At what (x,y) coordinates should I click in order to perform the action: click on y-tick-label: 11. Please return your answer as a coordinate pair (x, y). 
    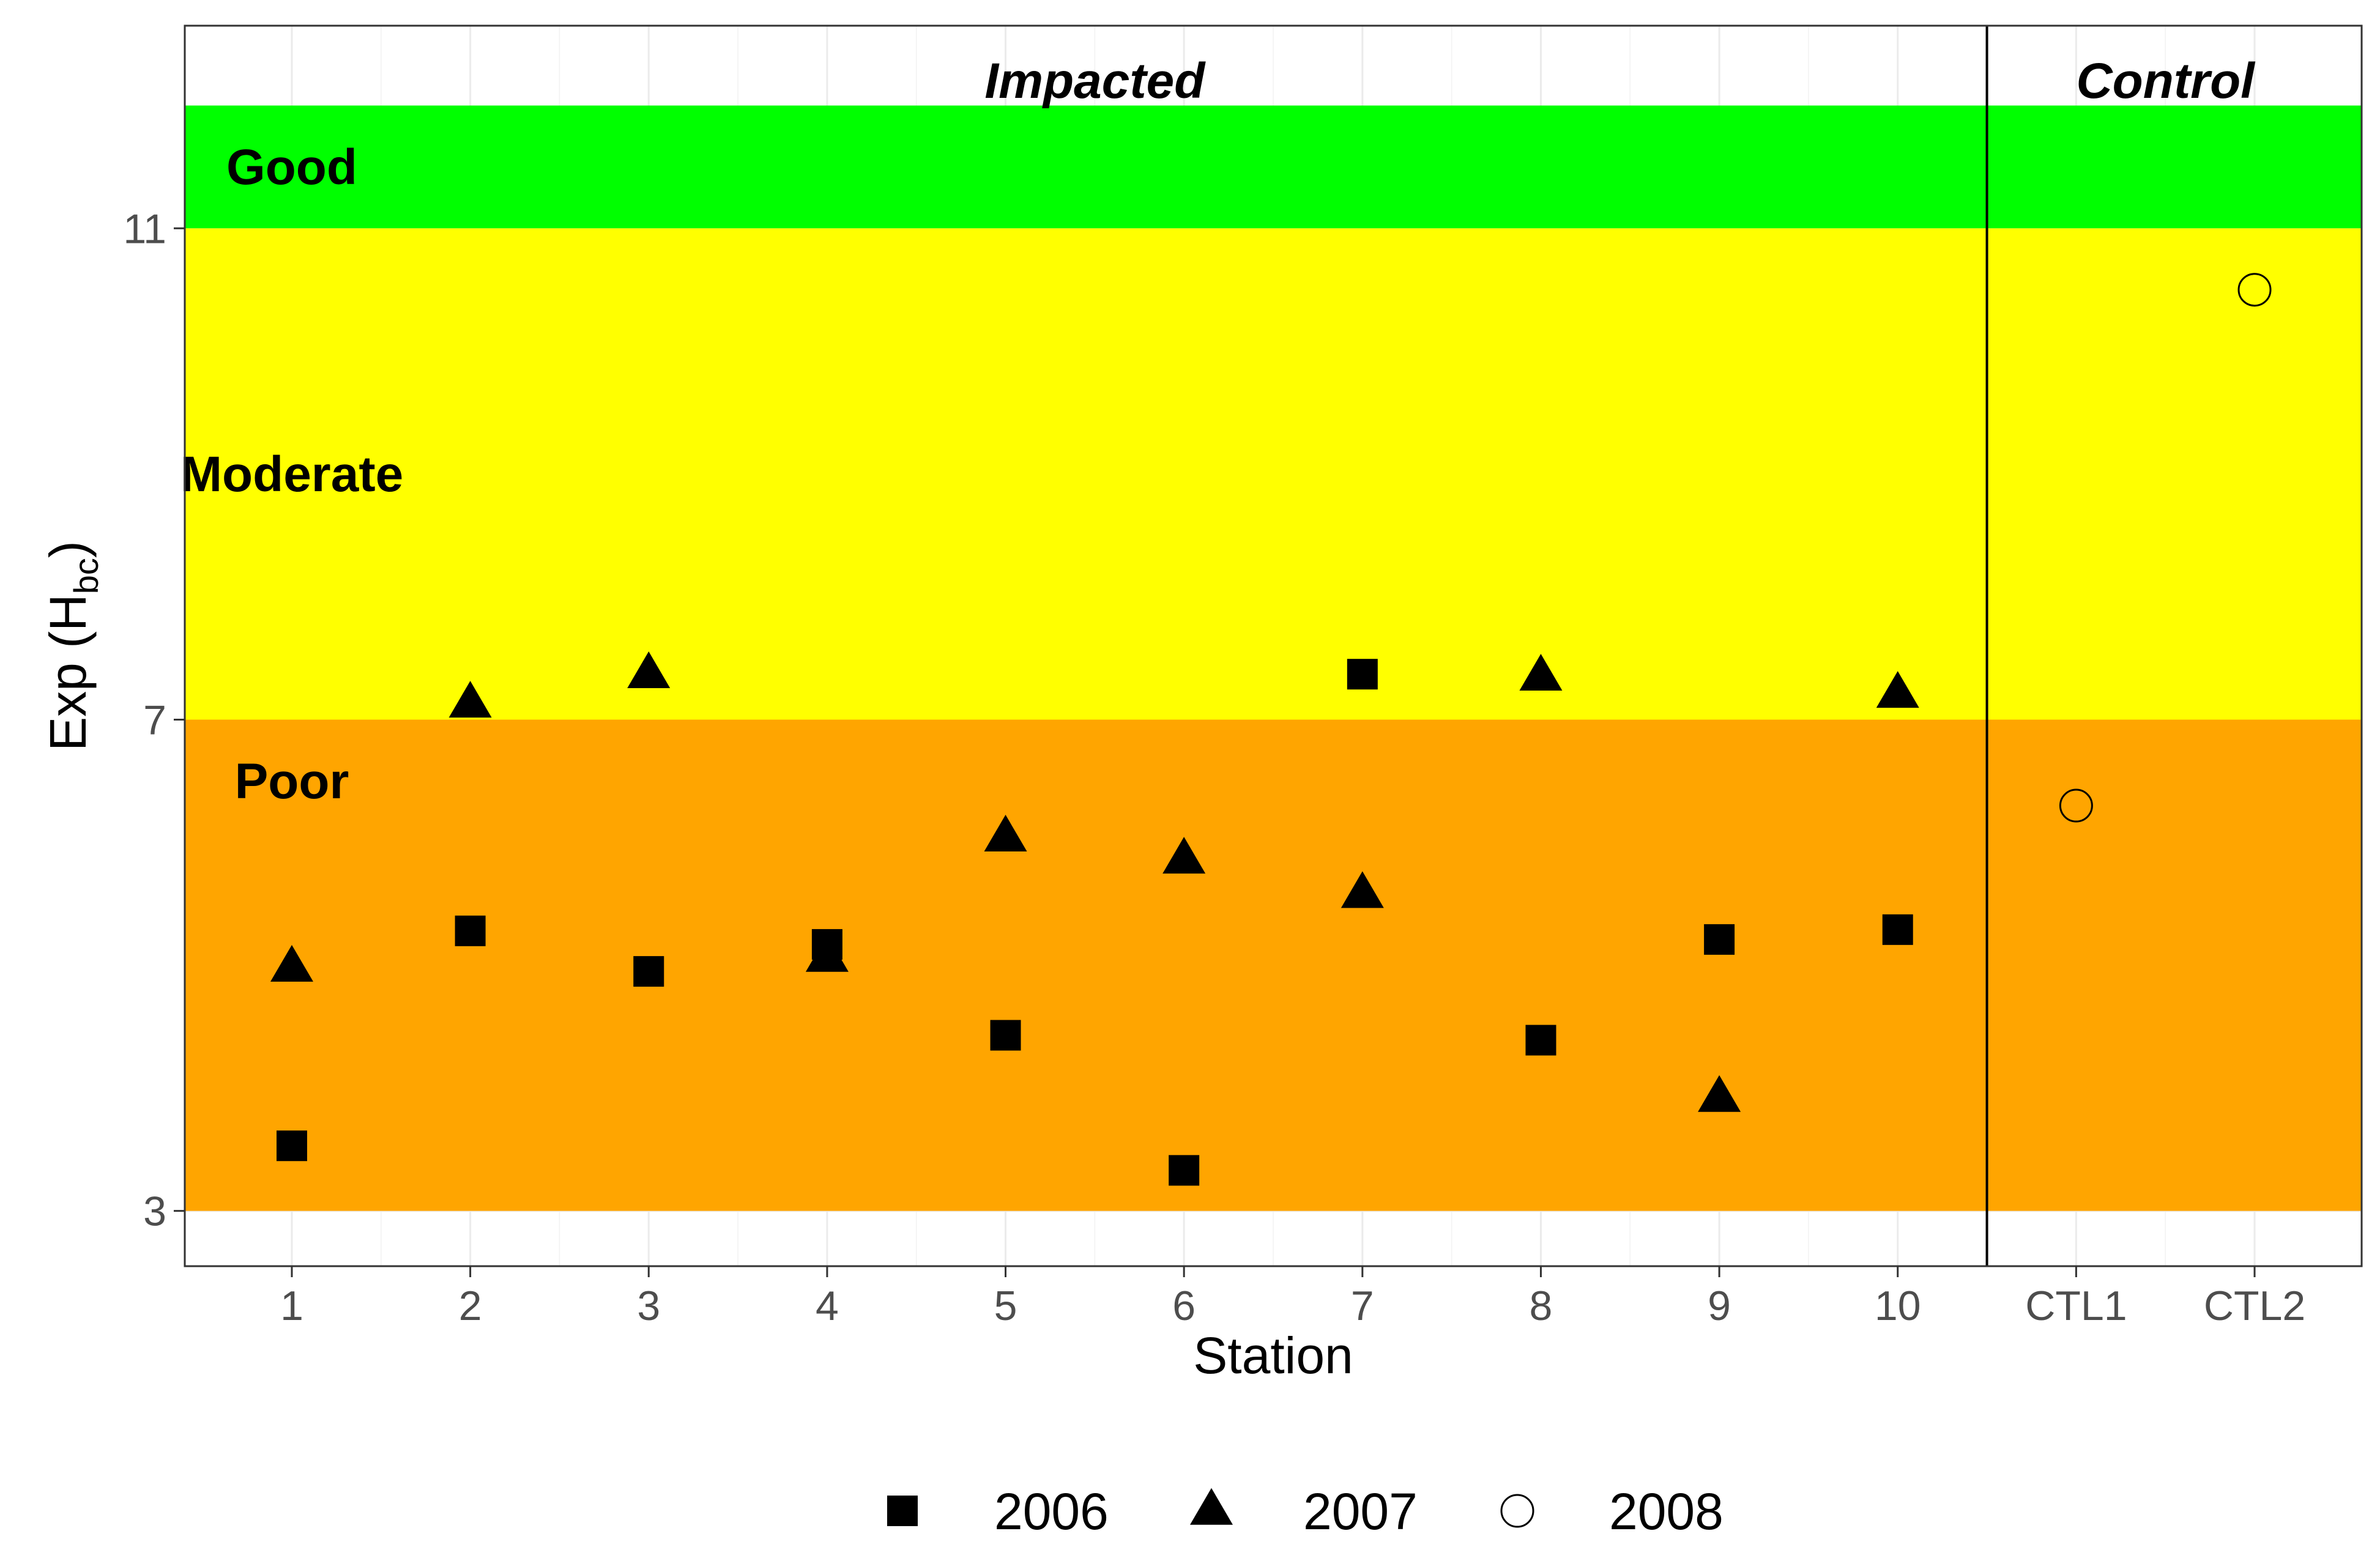
    Looking at the image, I should click on (144, 229).